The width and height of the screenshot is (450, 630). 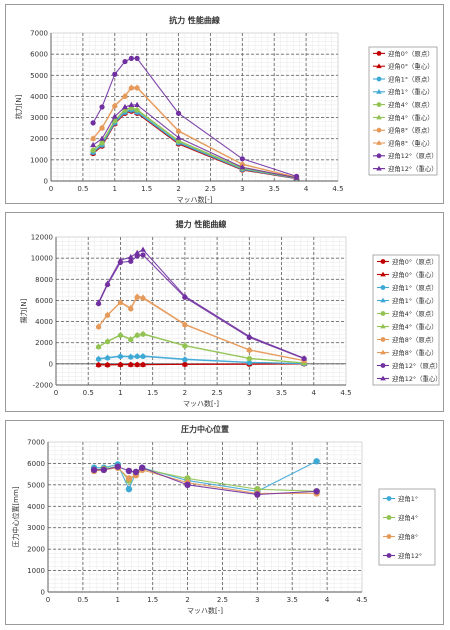 I want to click on y-tick-label: 8000, so click(x=44, y=280).